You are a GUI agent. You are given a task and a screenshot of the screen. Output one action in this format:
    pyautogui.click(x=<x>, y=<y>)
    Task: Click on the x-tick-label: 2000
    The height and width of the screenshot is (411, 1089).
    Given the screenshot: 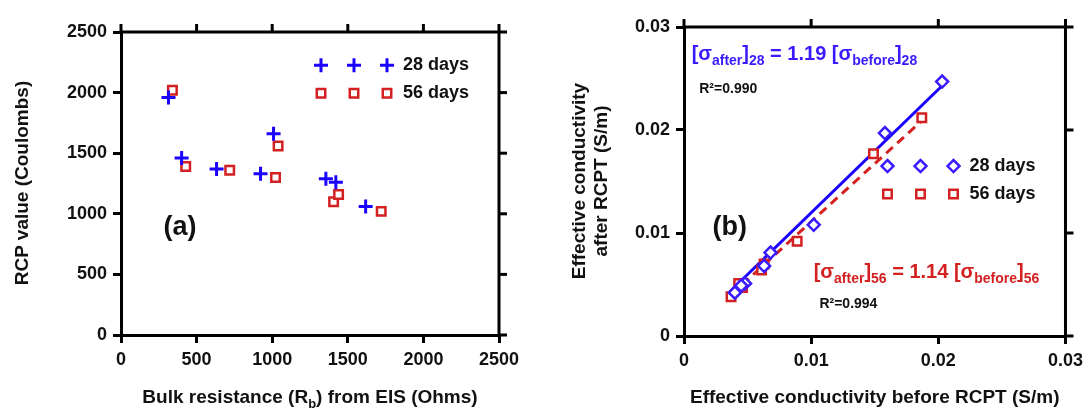 What is the action you would take?
    pyautogui.click(x=423, y=358)
    